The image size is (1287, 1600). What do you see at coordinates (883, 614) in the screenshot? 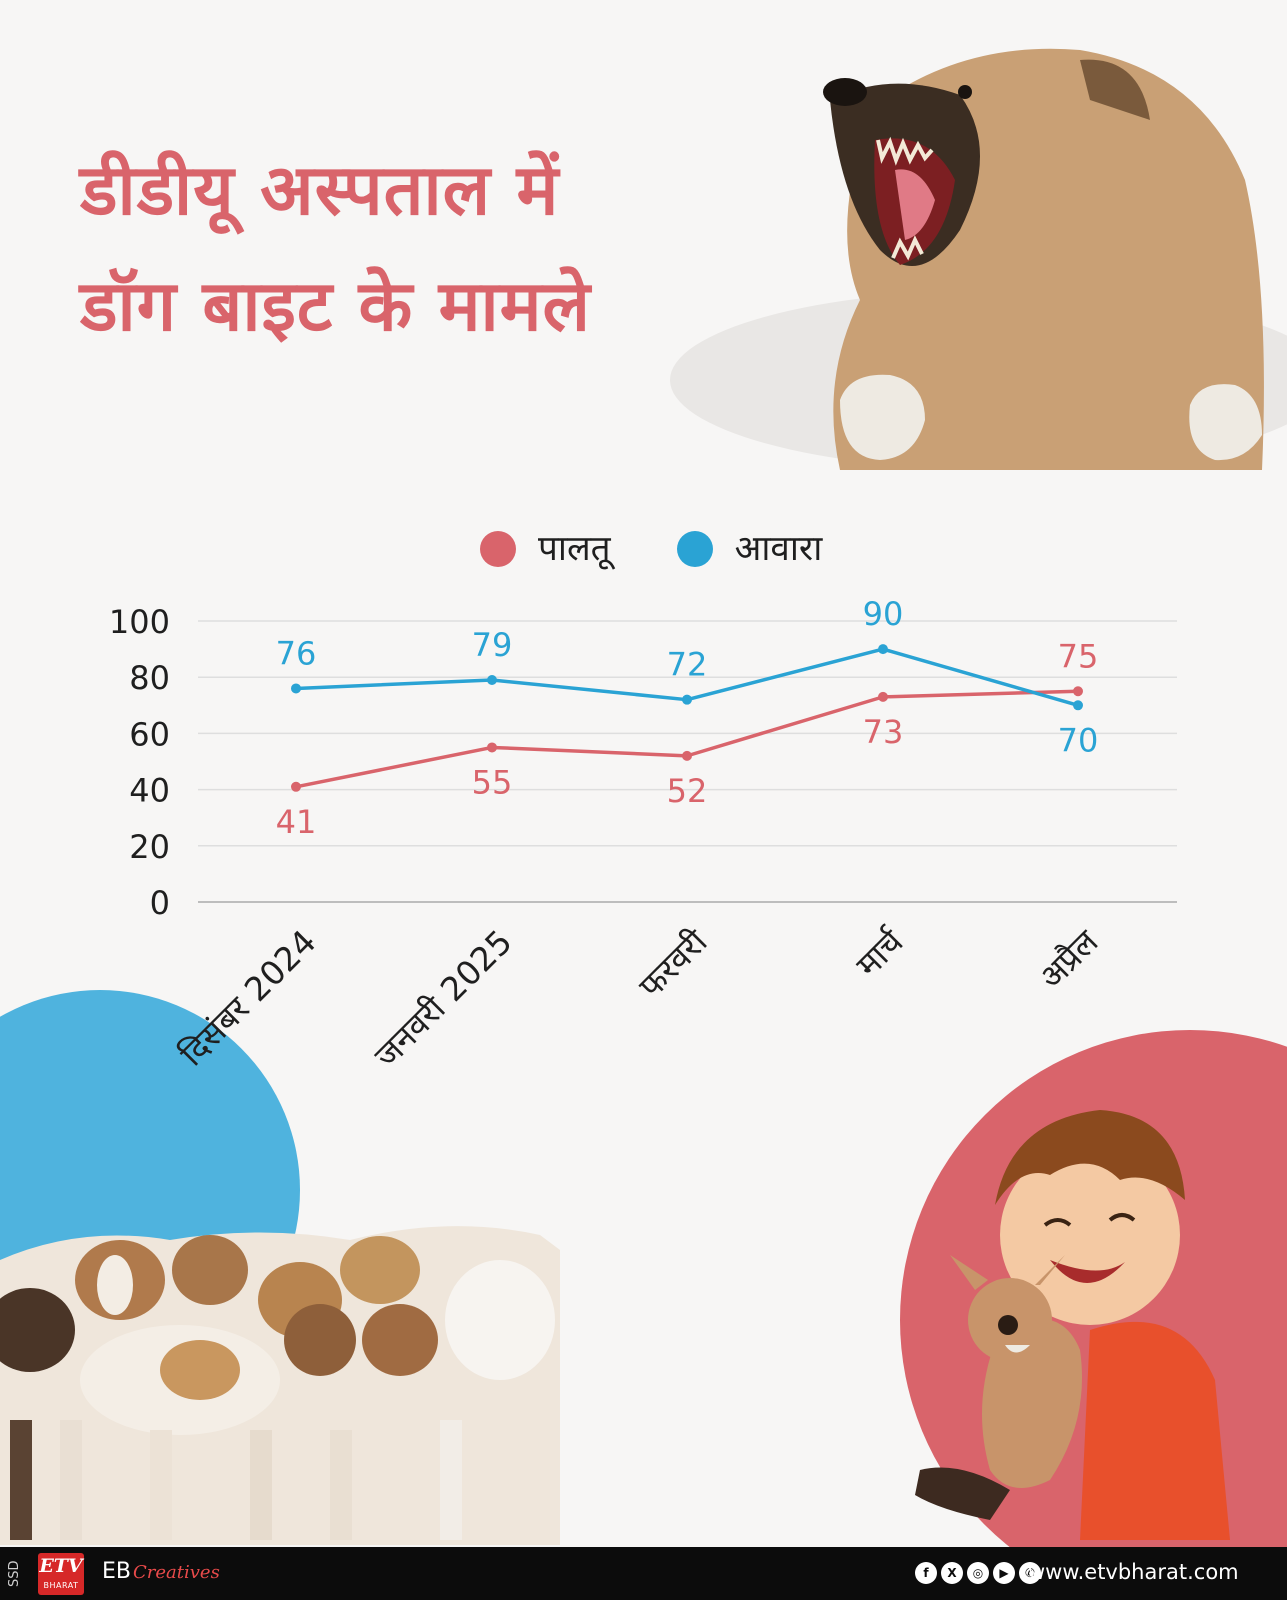
I see `data-label: 90` at bounding box center [883, 614].